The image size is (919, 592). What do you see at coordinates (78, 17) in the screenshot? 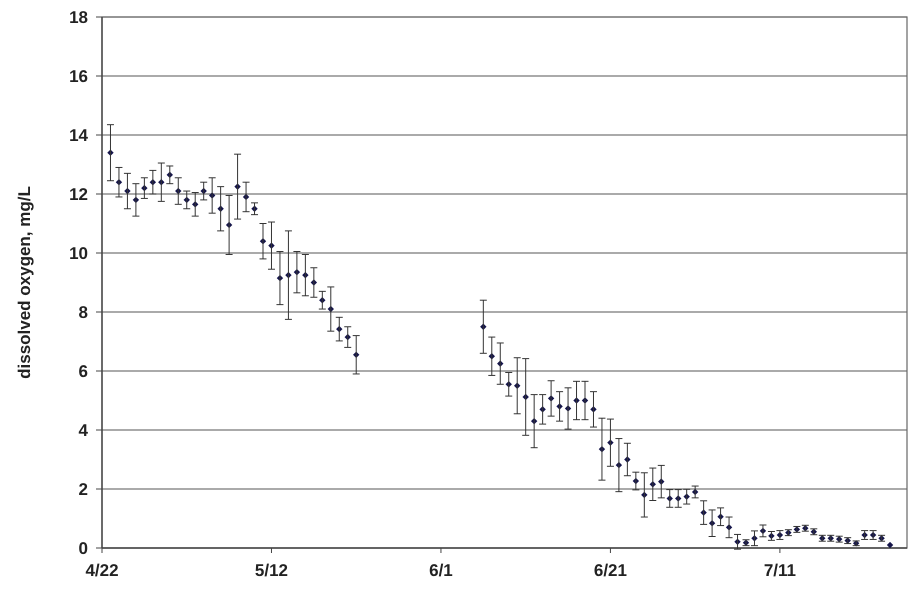
I see `y-tick-label: 18` at bounding box center [78, 17].